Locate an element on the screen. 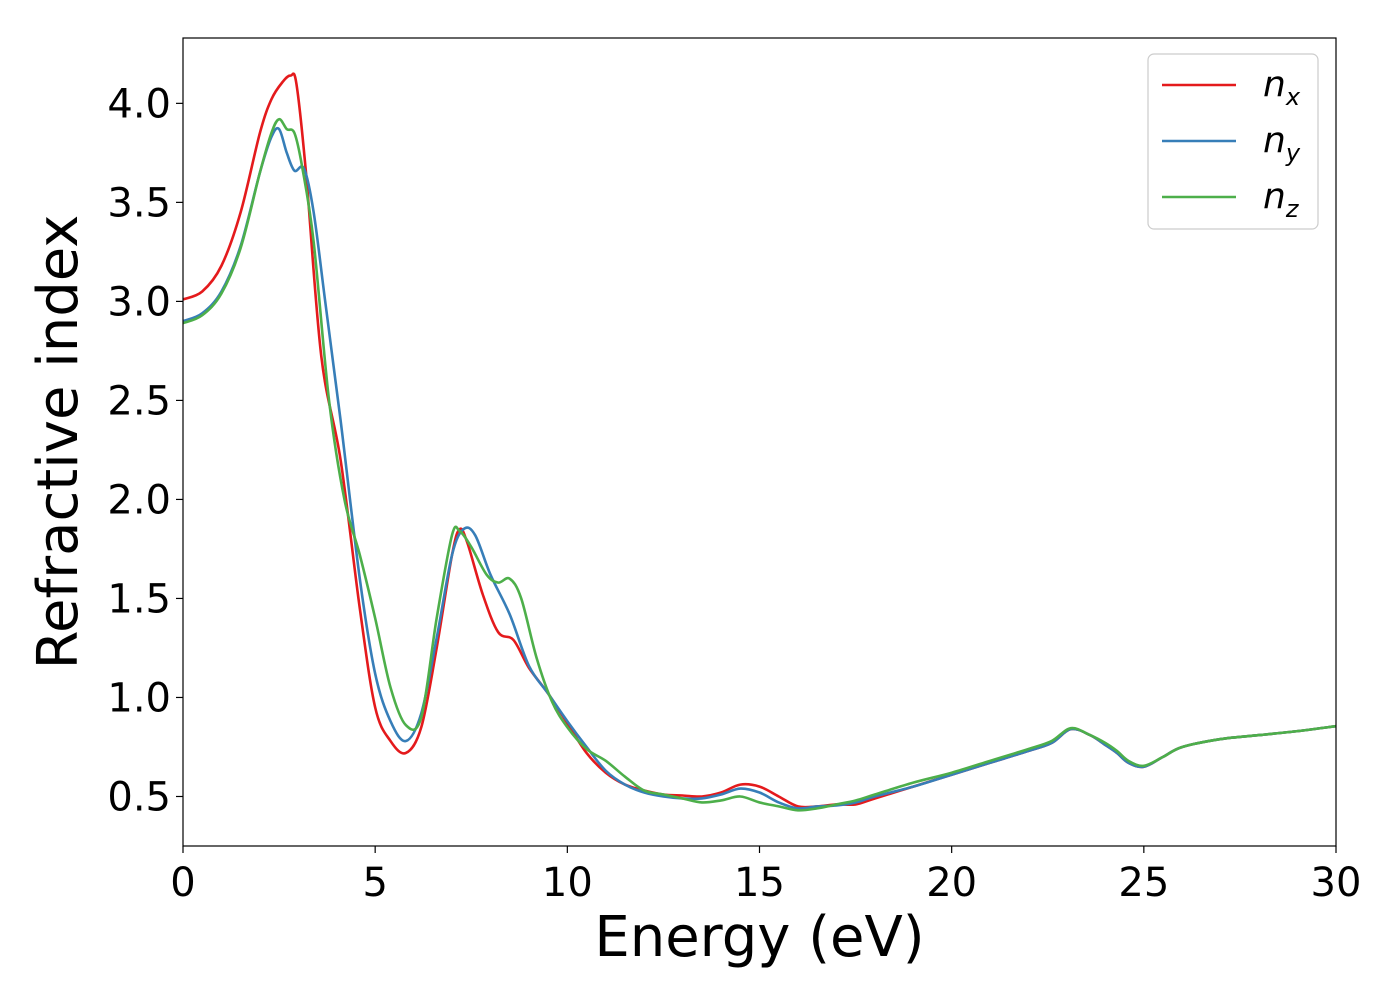 This screenshot has width=1400, height=1000. x-tick-label: 5 is located at coordinates (374, 883).